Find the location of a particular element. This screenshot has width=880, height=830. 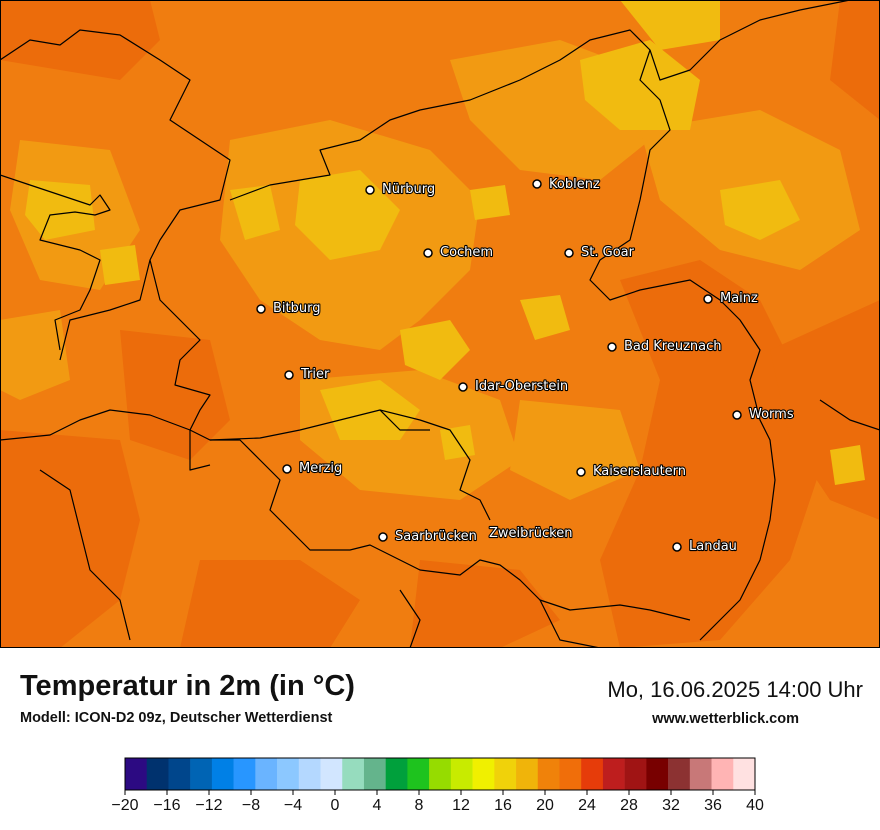

city-mainz: Mainz is located at coordinates (731, 298).